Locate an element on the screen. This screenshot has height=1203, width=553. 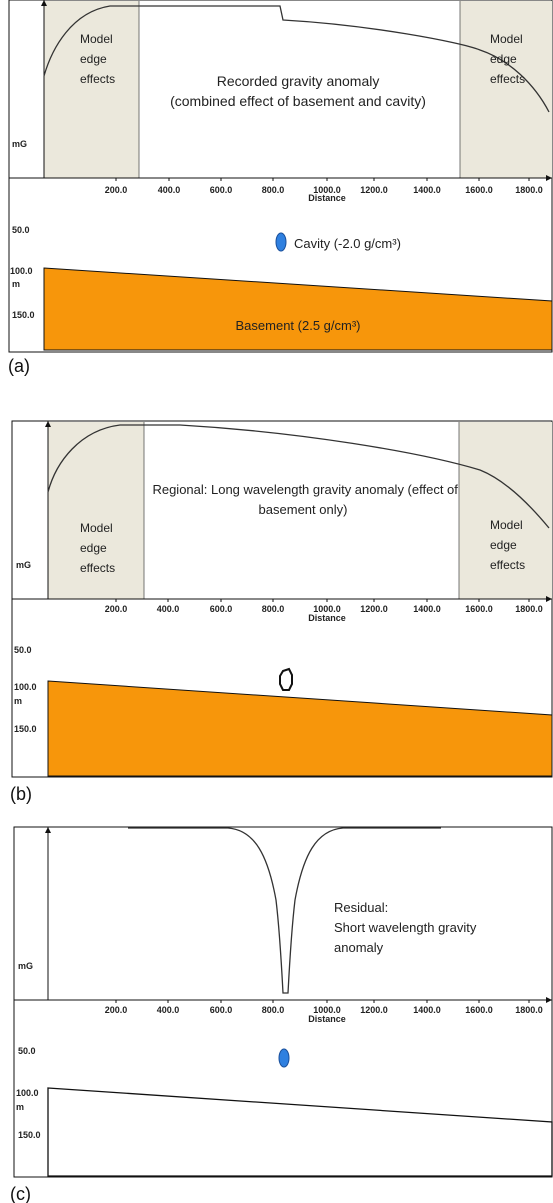
panel-a-tick-1400: 1400.0 is located at coordinates (427, 190).